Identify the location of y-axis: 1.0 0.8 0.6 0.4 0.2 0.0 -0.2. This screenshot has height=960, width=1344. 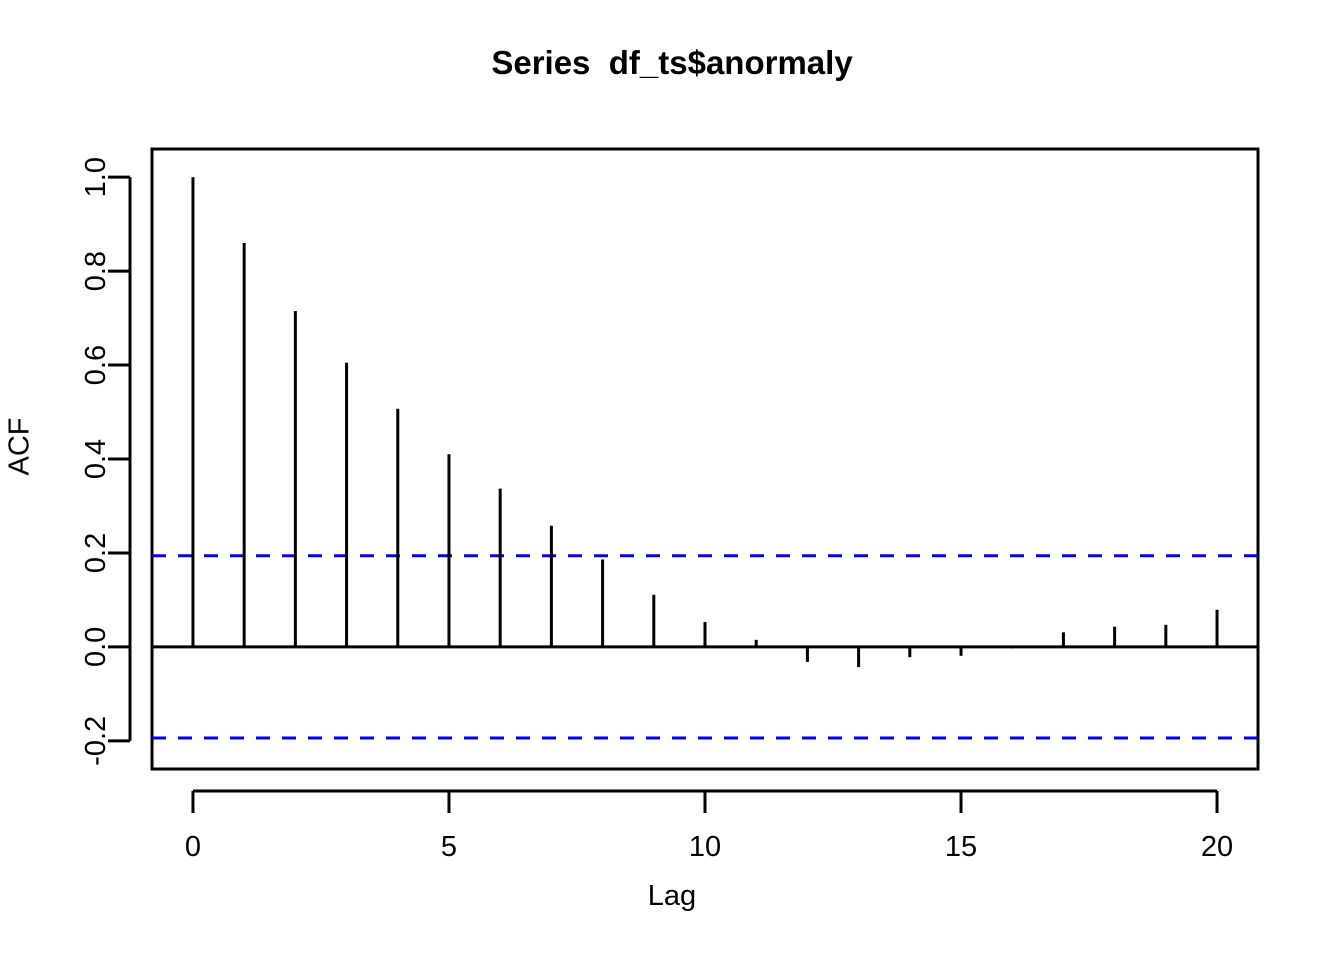
(106, 461).